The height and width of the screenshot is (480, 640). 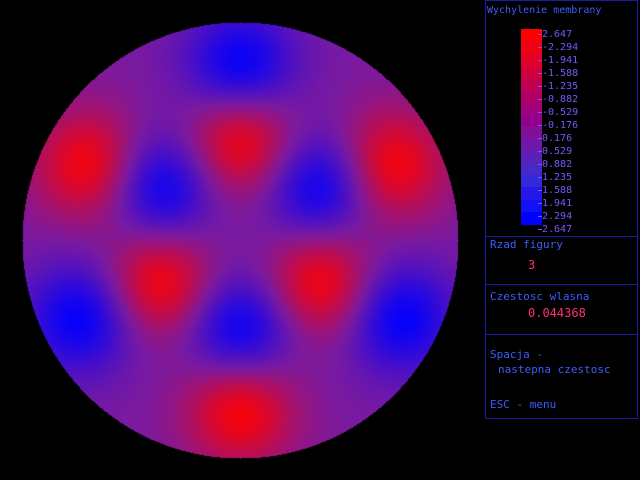 What do you see at coordinates (557, 151) in the screenshot?
I see `legend-label: 0.529` at bounding box center [557, 151].